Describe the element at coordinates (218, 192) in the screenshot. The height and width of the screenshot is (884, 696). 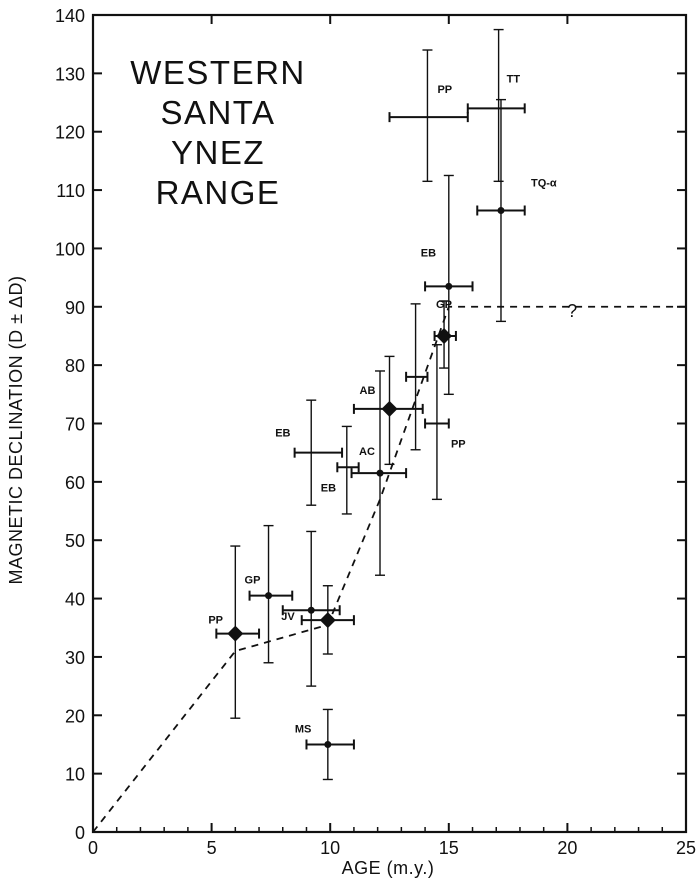
I see `title-line-4: RANGE` at that location.